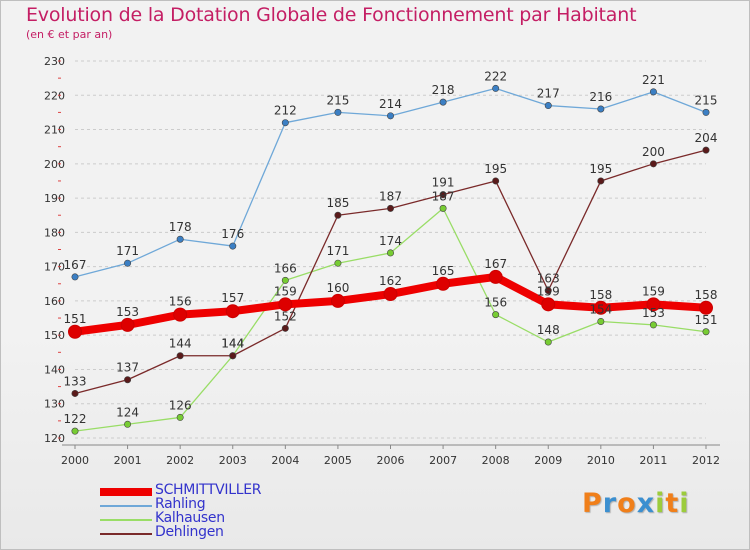 The image size is (750, 550). I want to click on logo-letter: o, so click(627, 503).